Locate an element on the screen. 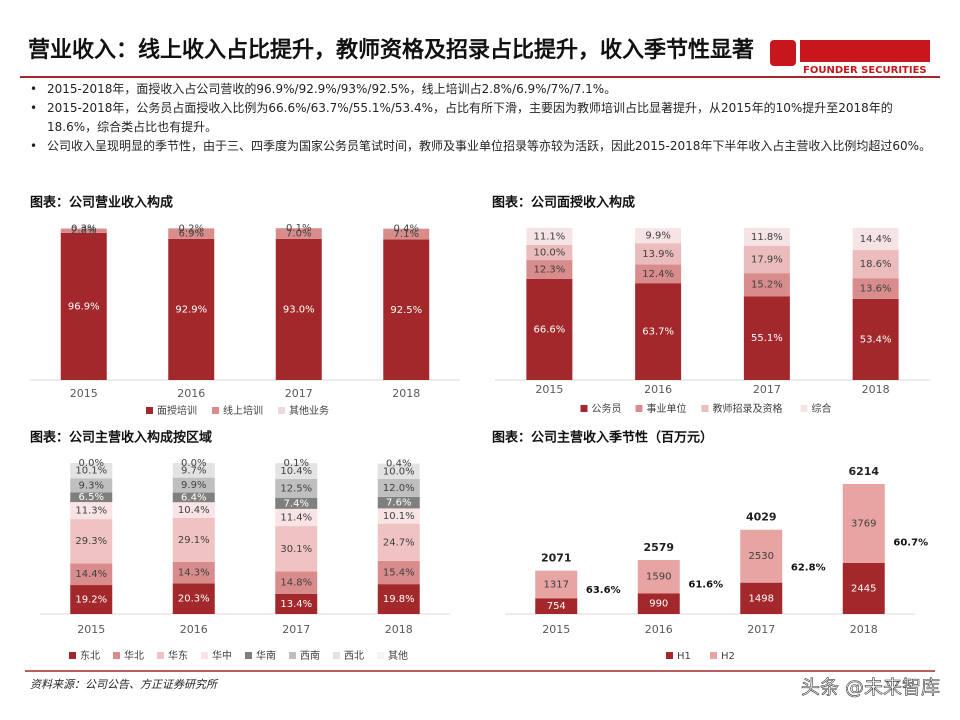 The height and width of the screenshot is (720, 960). value-label: 11.1% is located at coordinates (549, 236).